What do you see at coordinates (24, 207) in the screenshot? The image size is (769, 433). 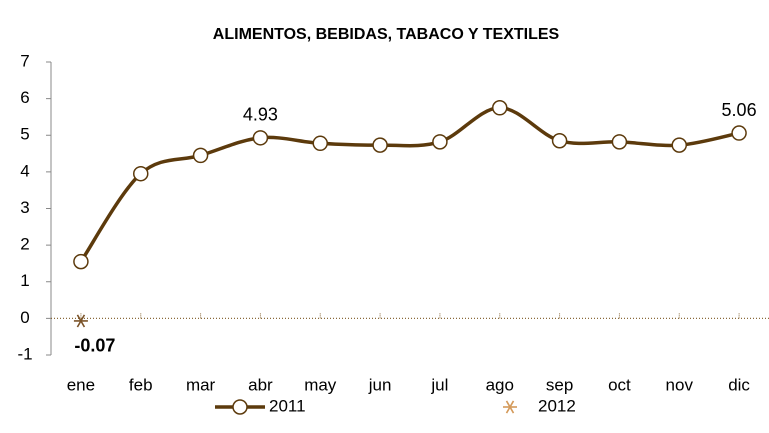 I see `y-tick-label: 3` at bounding box center [24, 207].